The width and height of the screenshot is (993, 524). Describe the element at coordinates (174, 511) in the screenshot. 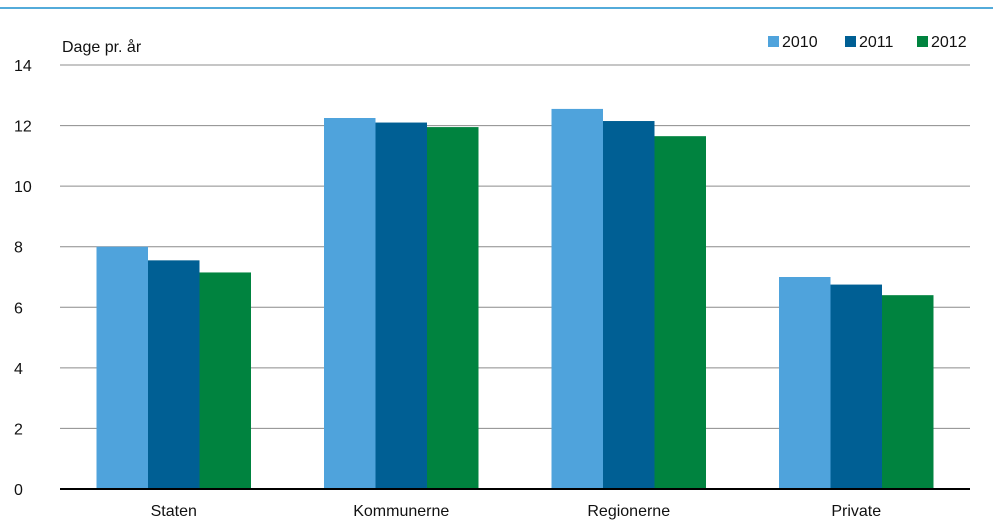

I see `x-category-label: Staten` at that location.